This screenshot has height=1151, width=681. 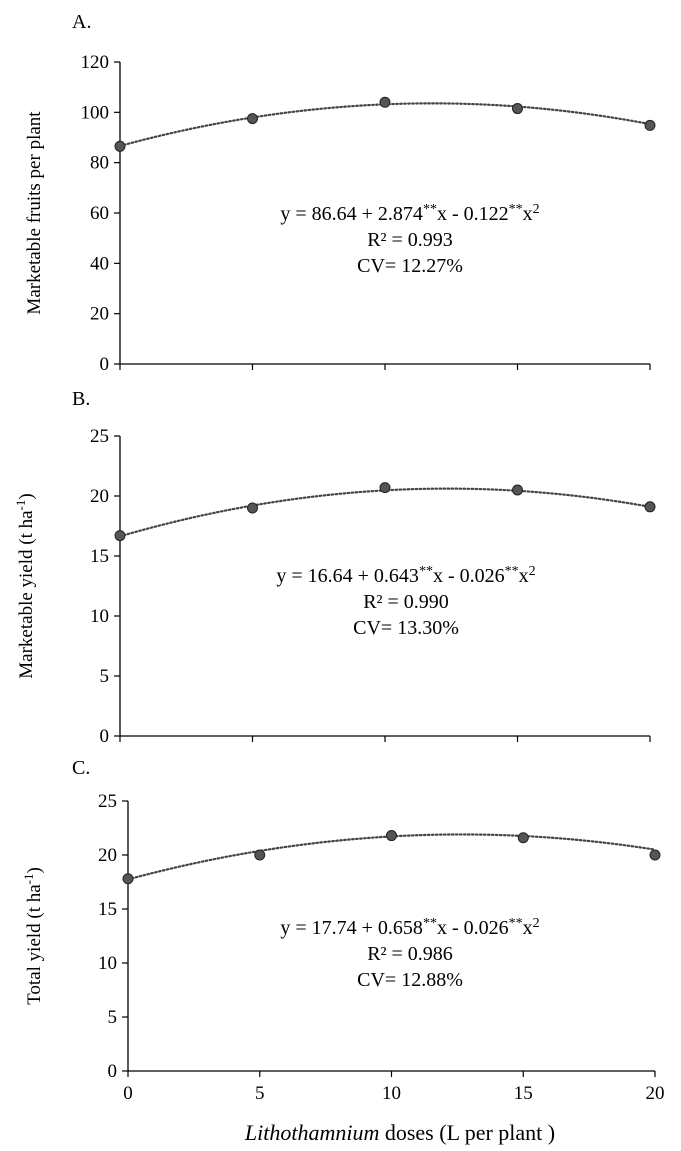 I want to click on y-axis-label: Marketable yield (t ha-1), so click(x=25, y=585).